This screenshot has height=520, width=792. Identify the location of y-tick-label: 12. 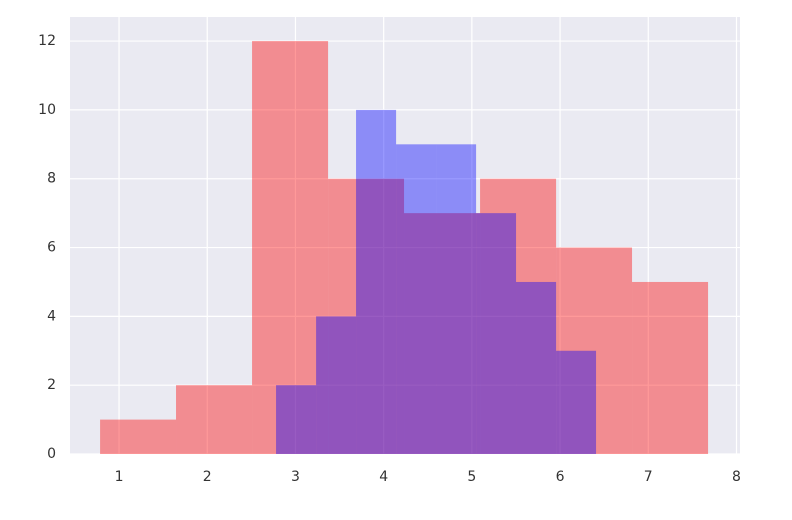
(47, 41).